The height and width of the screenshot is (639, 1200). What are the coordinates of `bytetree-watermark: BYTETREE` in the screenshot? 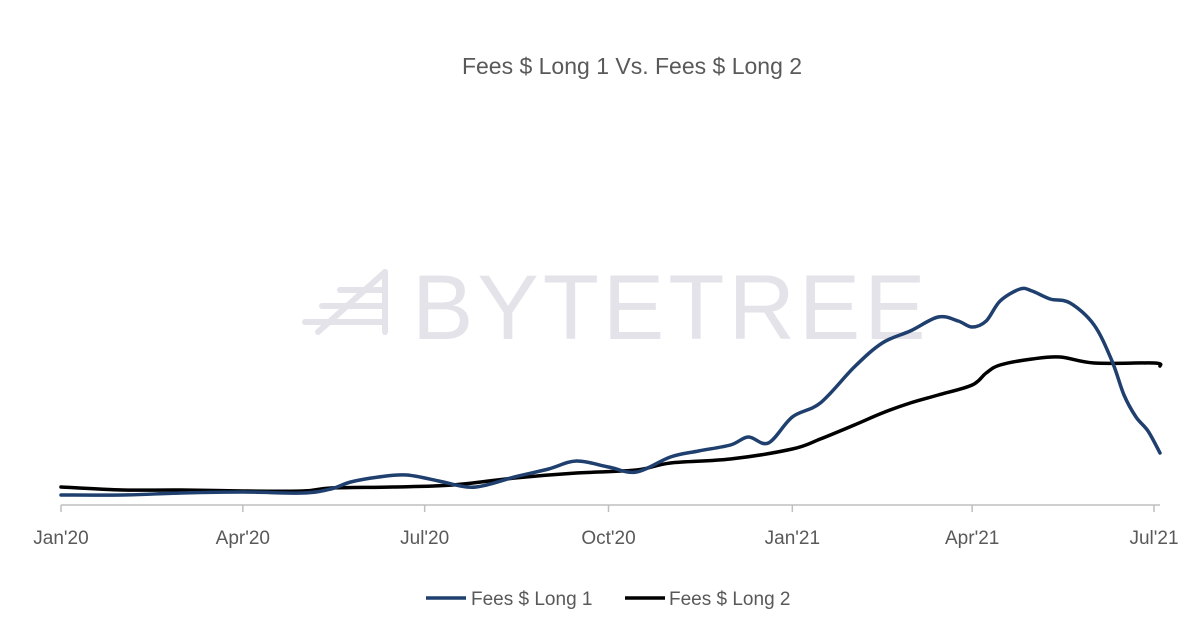 It's located at (616, 308).